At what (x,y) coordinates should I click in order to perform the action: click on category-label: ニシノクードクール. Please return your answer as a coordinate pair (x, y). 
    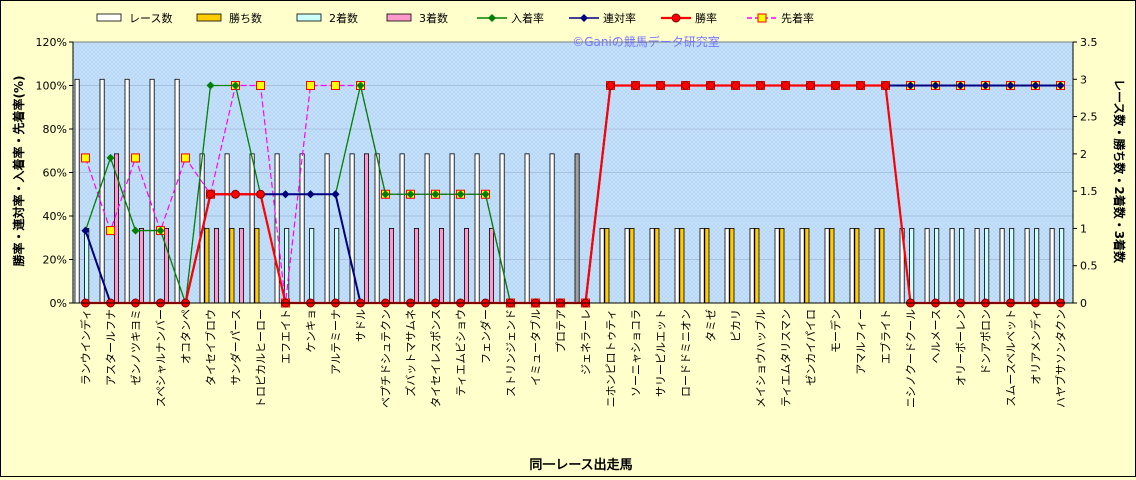
    Looking at the image, I should click on (911, 358).